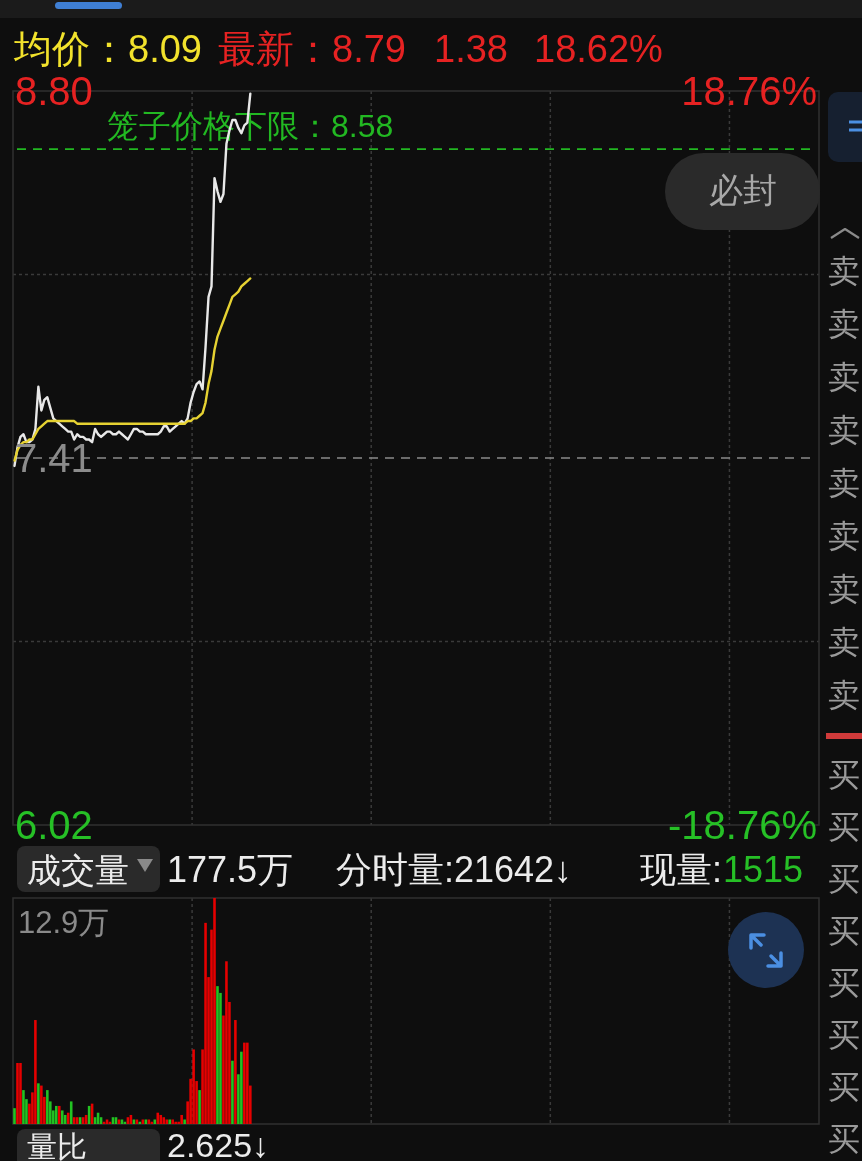  What do you see at coordinates (230, 869) in the screenshot?
I see `text: 177.5万` at bounding box center [230, 869].